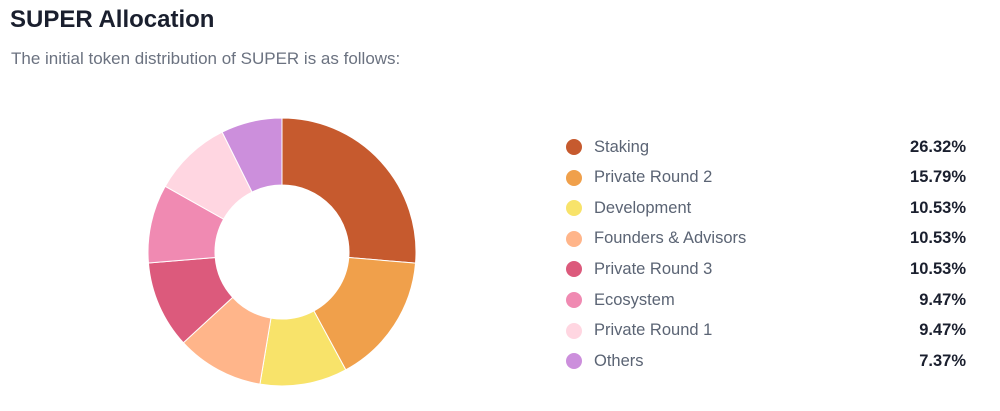 The width and height of the screenshot is (1000, 411). Describe the element at coordinates (643, 207) in the screenshot. I see `legend-label: Development` at that location.